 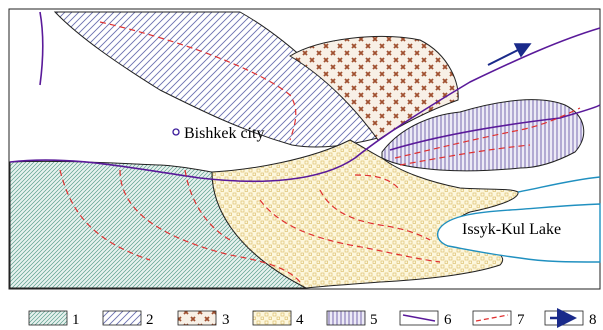 What do you see at coordinates (176, 132) in the screenshot?
I see `bishkek-city-marker` at bounding box center [176, 132].